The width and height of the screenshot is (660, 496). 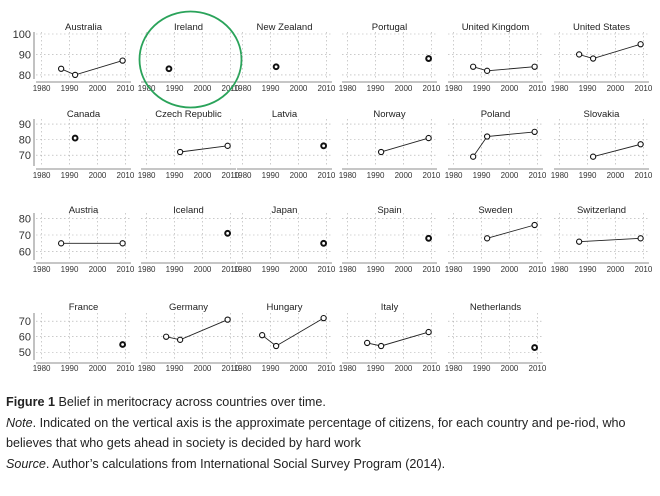 What do you see at coordinates (285, 27) in the screenshot?
I see `panel-title: New Zealand` at bounding box center [285, 27].